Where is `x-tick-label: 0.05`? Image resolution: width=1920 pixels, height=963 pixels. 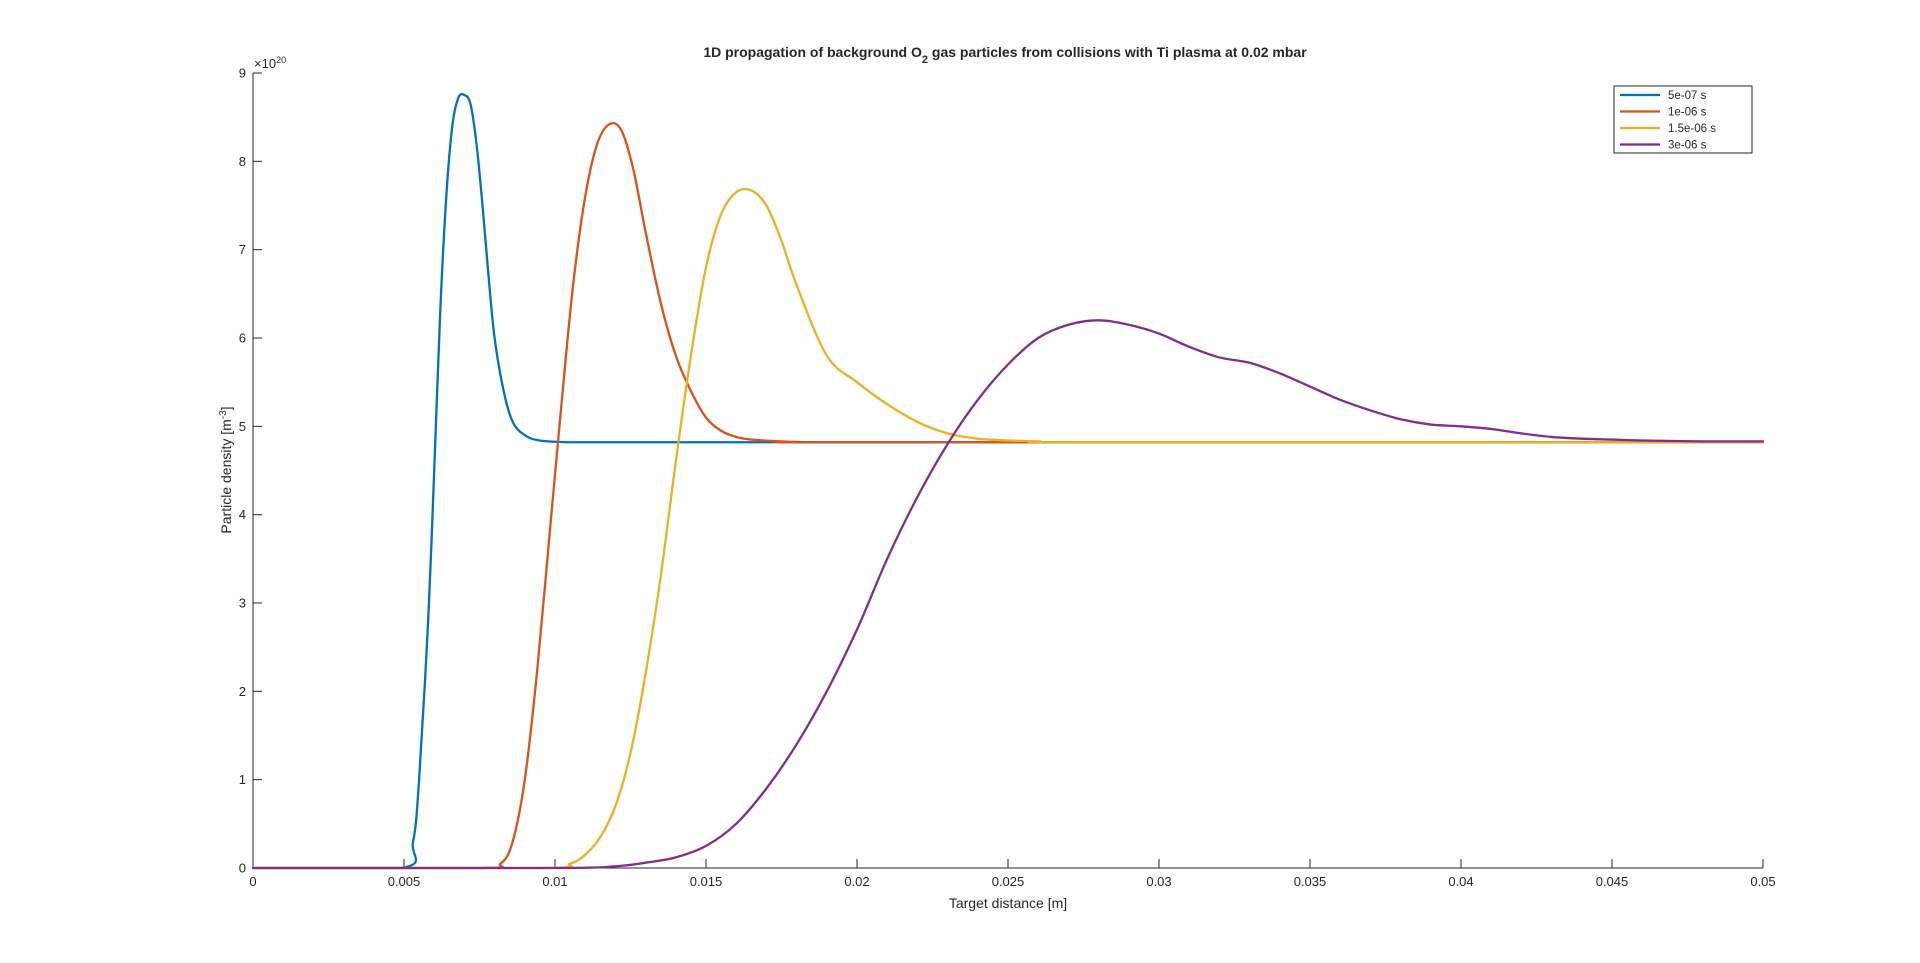
x-tick-label: 0.05 is located at coordinates (1762, 881).